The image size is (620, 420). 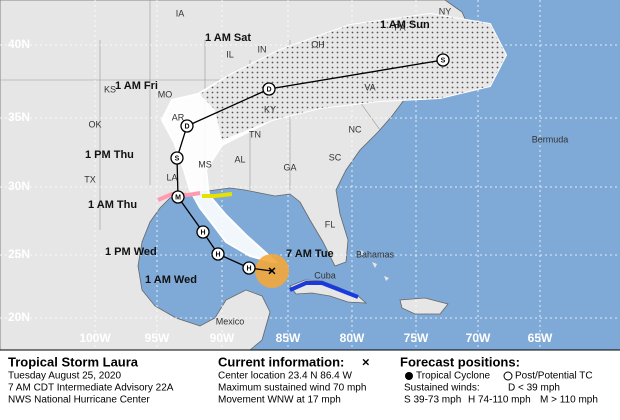 I want to click on place-label: MO, so click(x=165, y=94).